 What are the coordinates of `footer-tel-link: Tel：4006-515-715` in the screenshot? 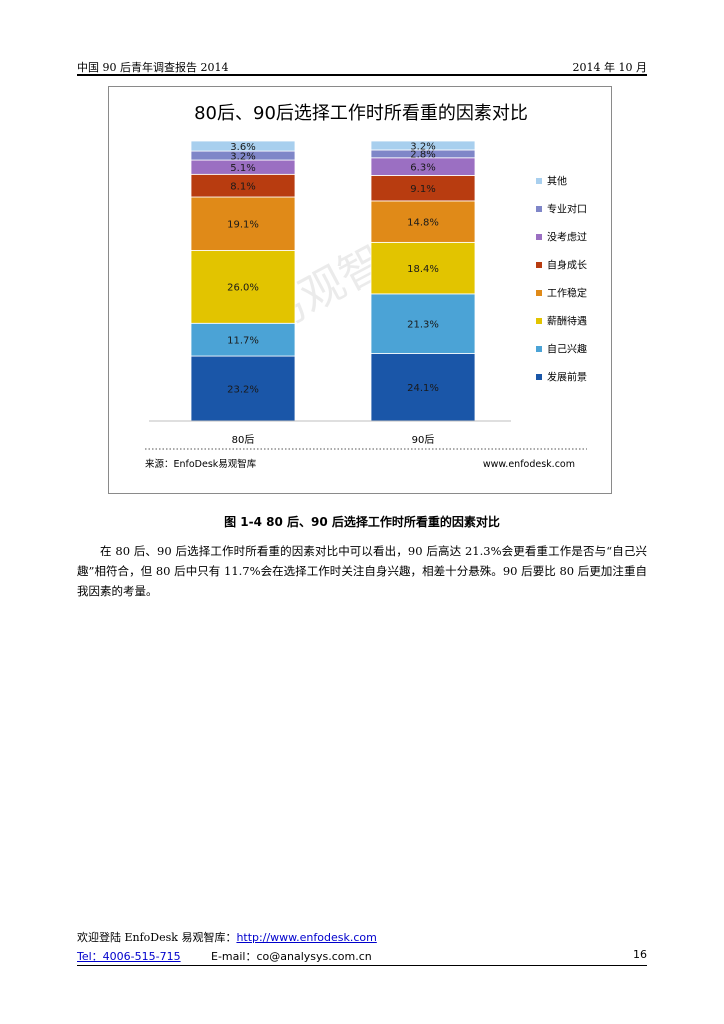 It's located at (129, 956).